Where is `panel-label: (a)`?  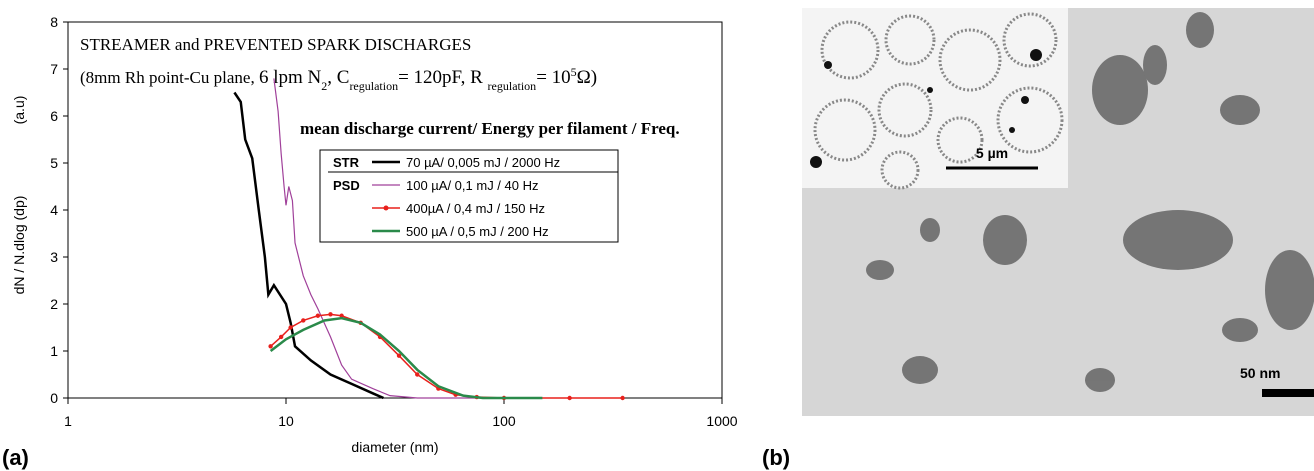
panel-label: (a) is located at coordinates (15, 457).